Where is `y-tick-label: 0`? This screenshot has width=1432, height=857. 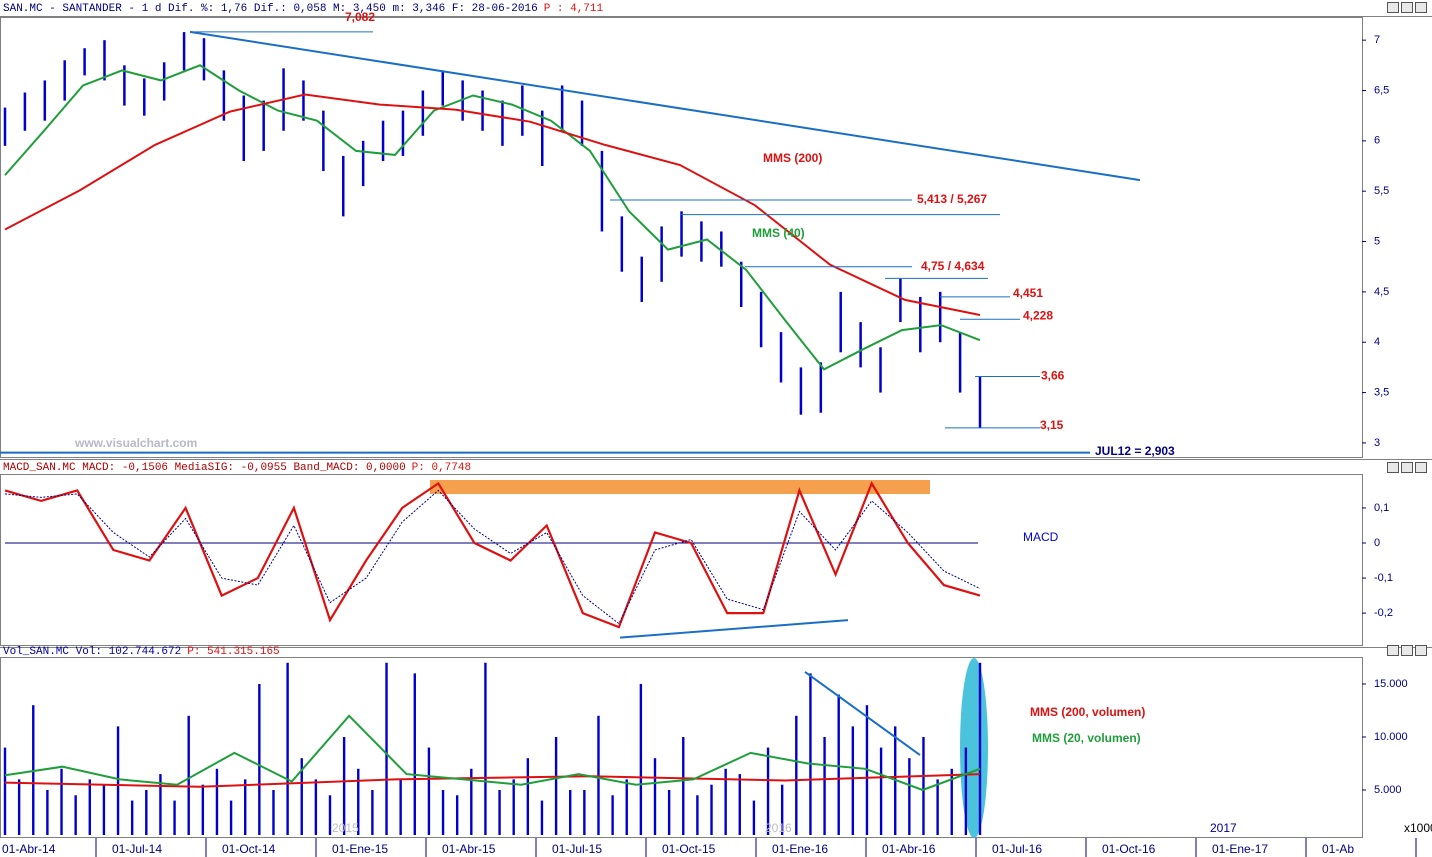
y-tick-label: 0 is located at coordinates (1377, 543).